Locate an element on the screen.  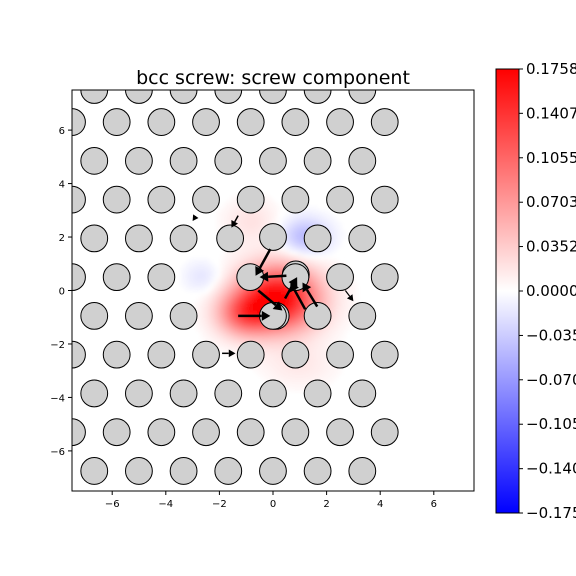
y-tick-label: −4 is located at coordinates (57, 398).